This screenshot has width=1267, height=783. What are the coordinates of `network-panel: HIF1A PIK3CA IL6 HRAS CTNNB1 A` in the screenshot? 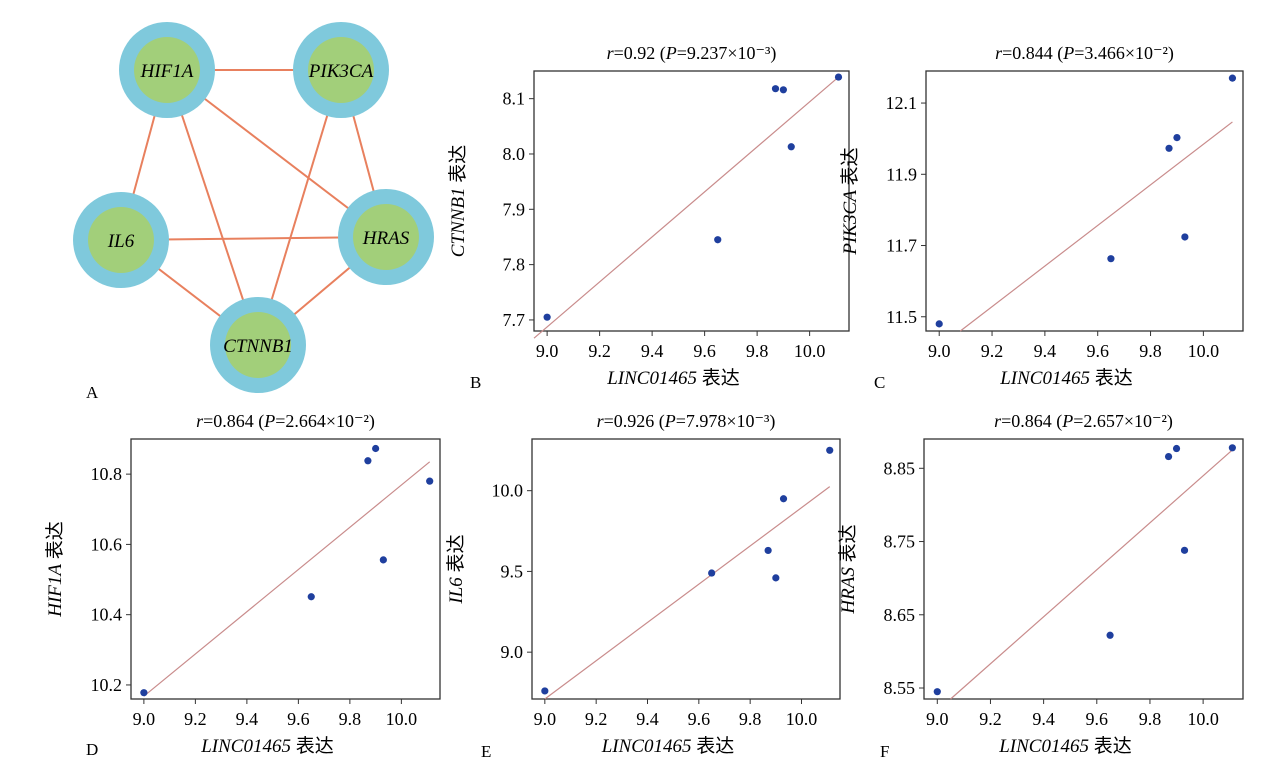 It's located at (253, 212).